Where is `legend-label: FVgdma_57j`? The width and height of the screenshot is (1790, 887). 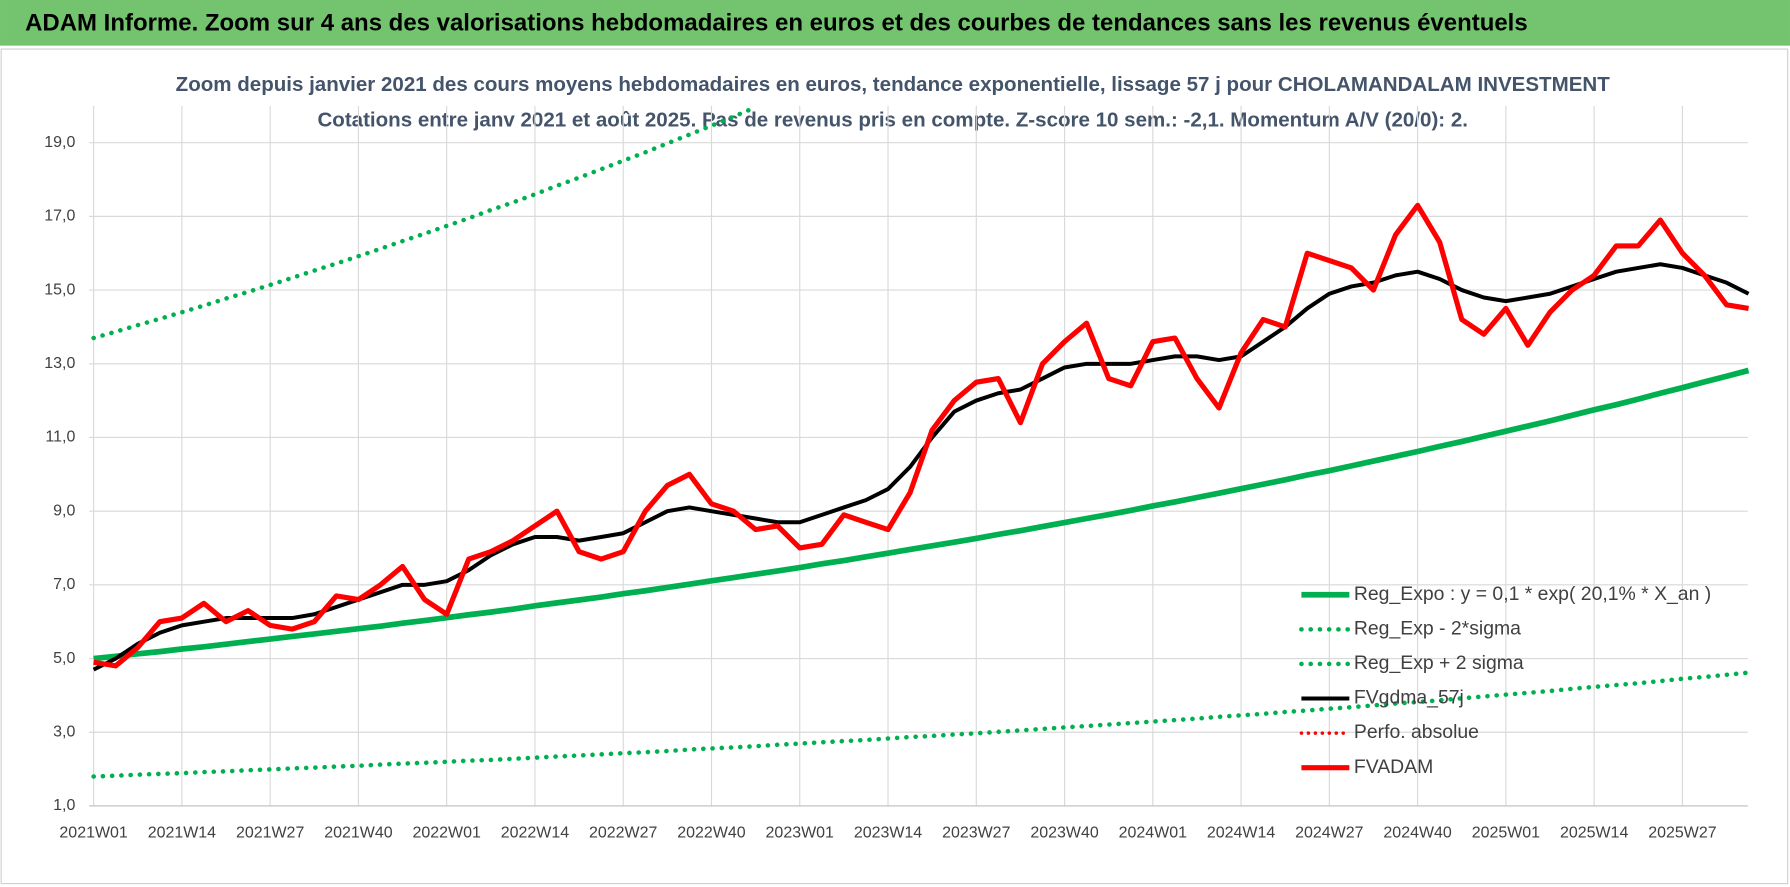
legend-label: FVgdma_57j is located at coordinates (1409, 698).